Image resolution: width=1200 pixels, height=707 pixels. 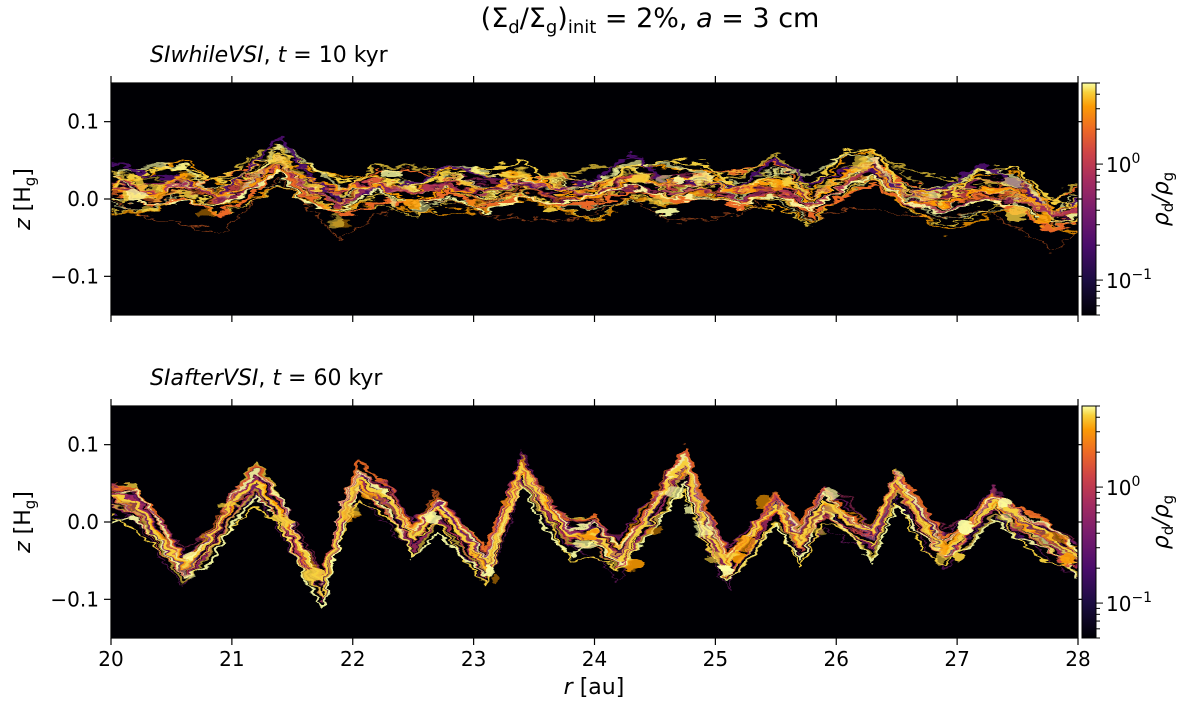 I want to click on x-tick-label: 25, so click(x=715, y=659).